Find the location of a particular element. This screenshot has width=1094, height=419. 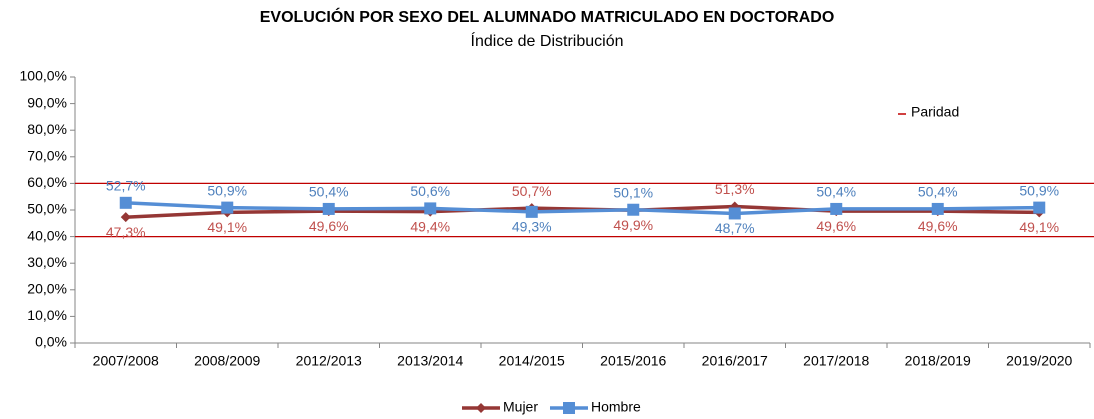

y-tick-label: 40,0% is located at coordinates (47, 235).